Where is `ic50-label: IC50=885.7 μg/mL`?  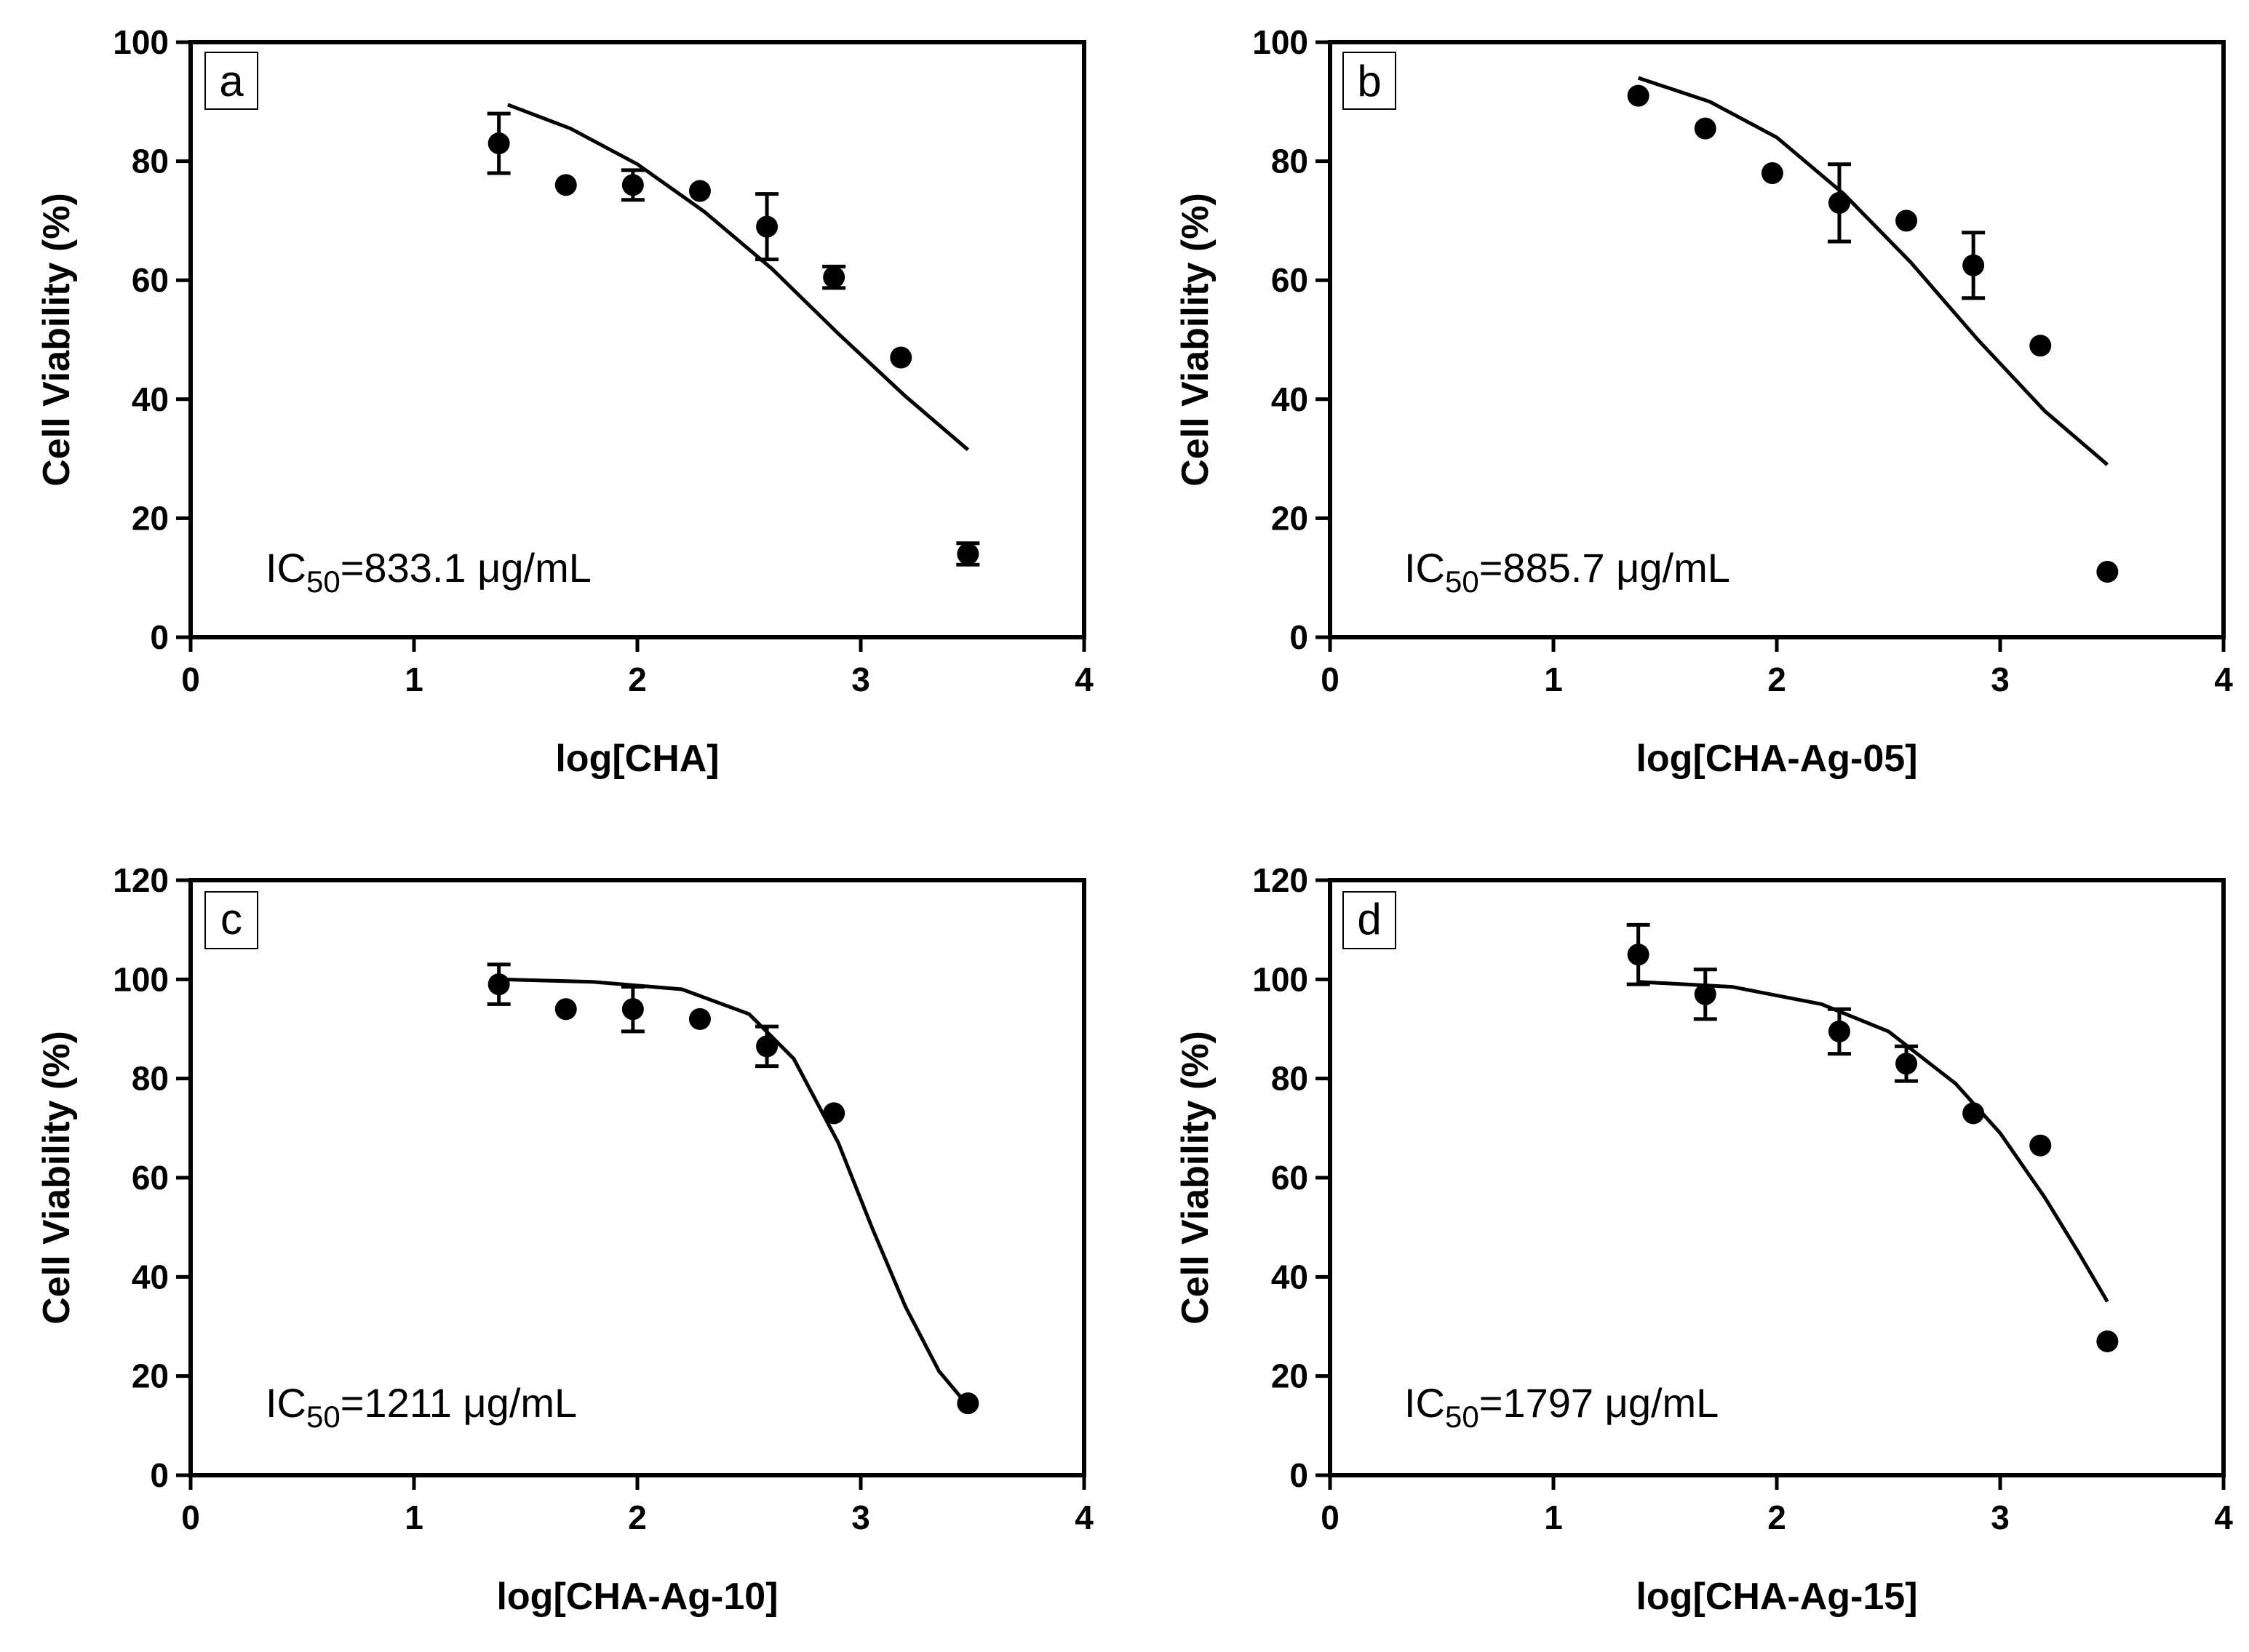 ic50-label: IC50=885.7 μg/mL is located at coordinates (1567, 572).